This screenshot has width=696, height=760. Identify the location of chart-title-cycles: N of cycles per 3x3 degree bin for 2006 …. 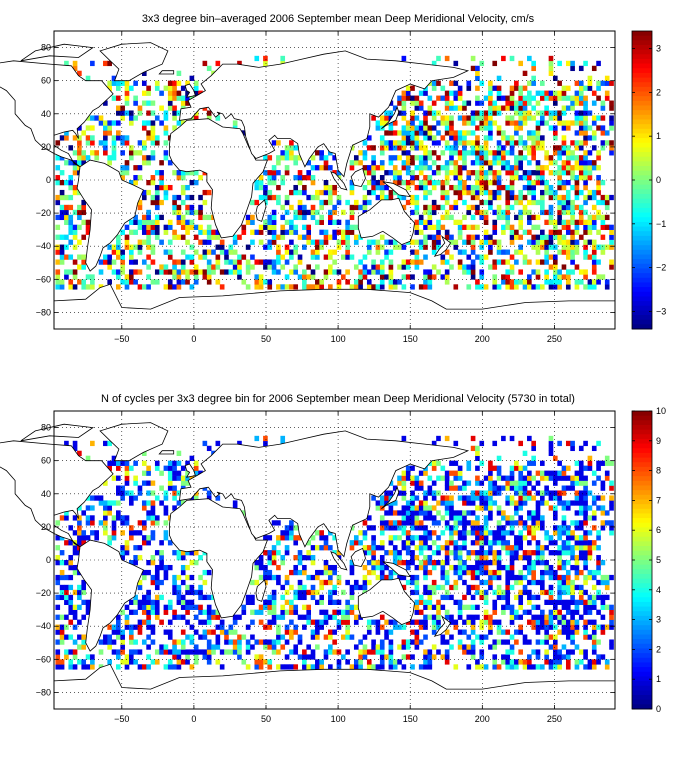
(338, 399).